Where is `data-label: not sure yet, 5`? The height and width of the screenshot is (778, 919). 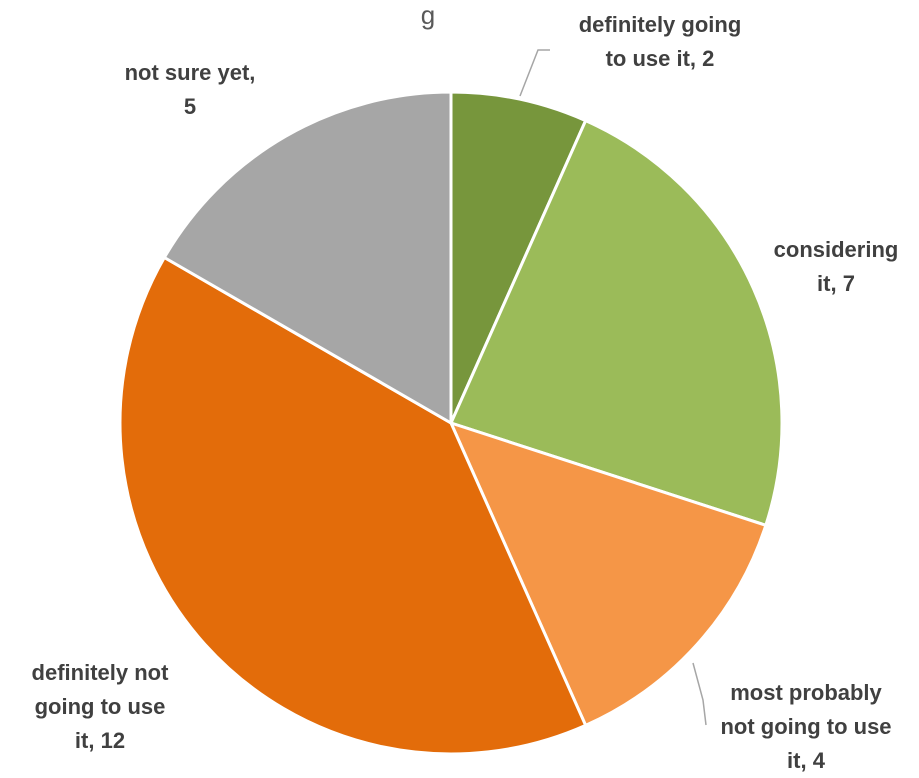 data-label: not sure yet, 5 is located at coordinates (190, 89).